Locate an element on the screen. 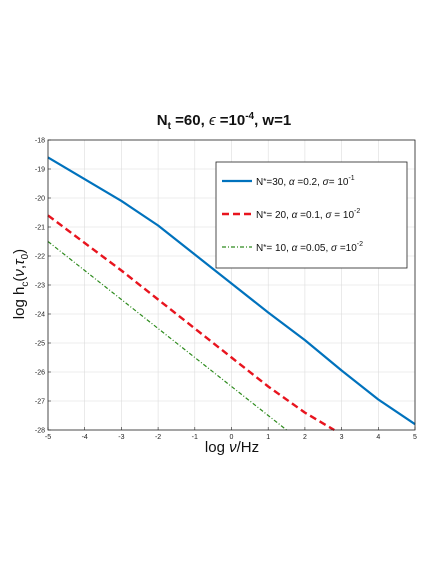  y-tick-label: -19 is located at coordinates (40, 170).